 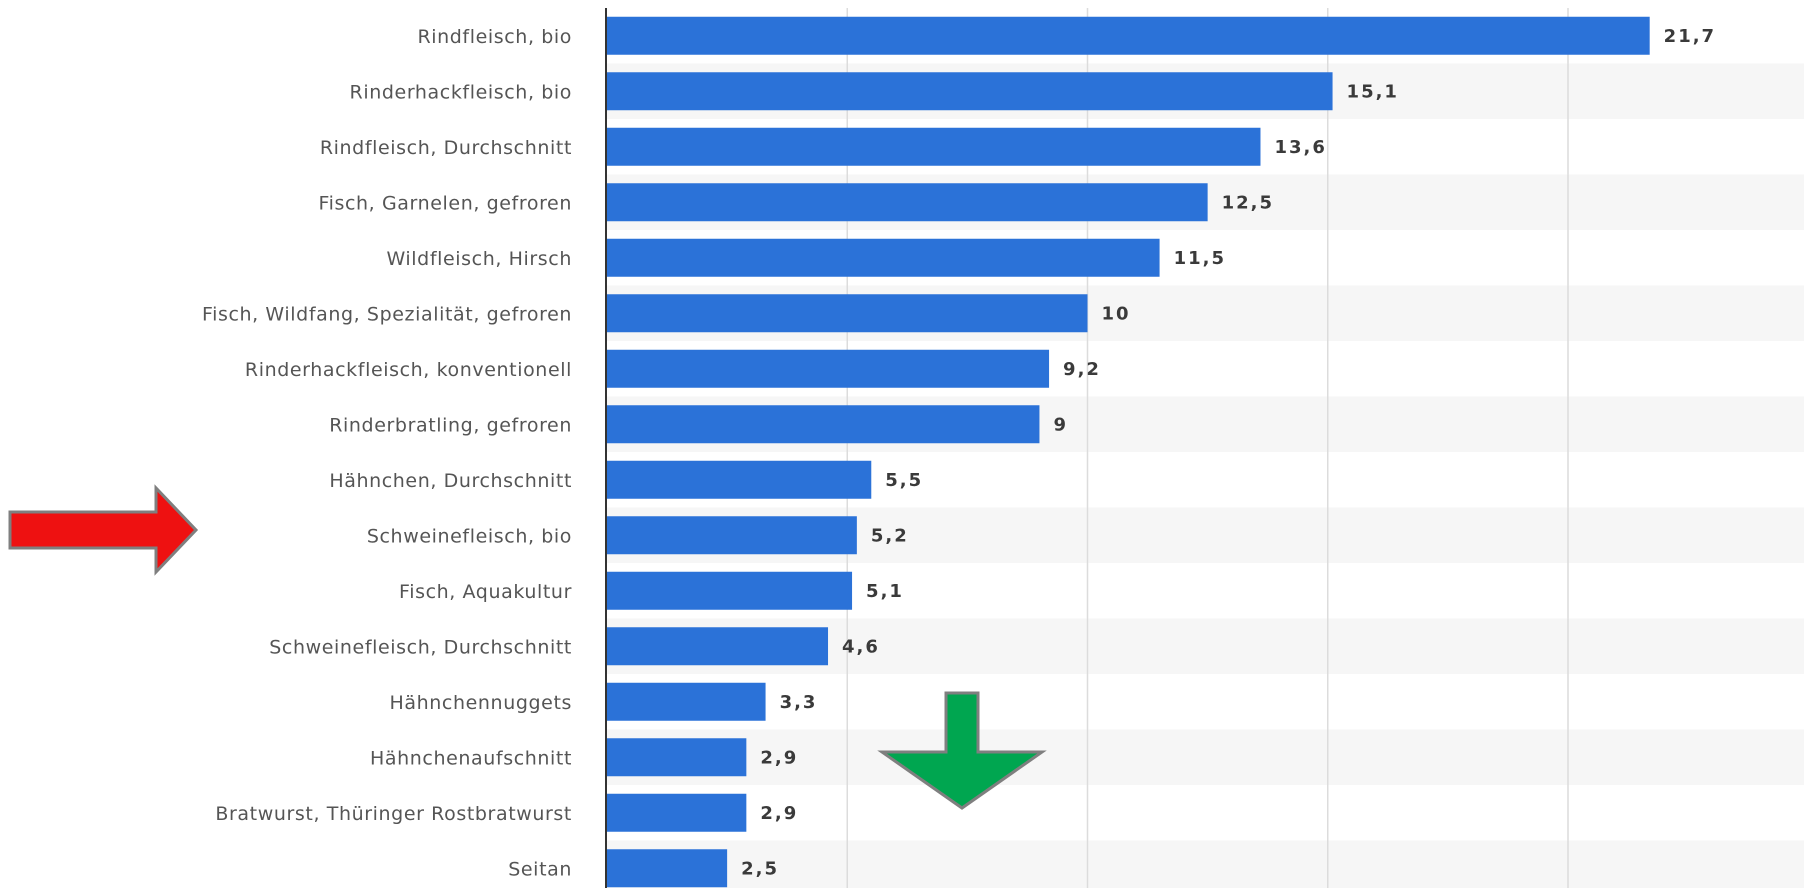 I want to click on value-label: 10, so click(x=1116, y=313).